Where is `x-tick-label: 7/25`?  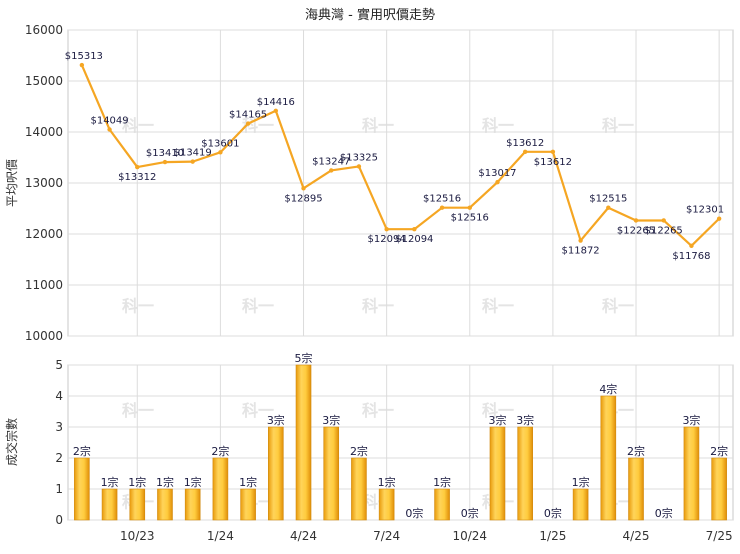 x-tick-label: 7/25 is located at coordinates (719, 536).